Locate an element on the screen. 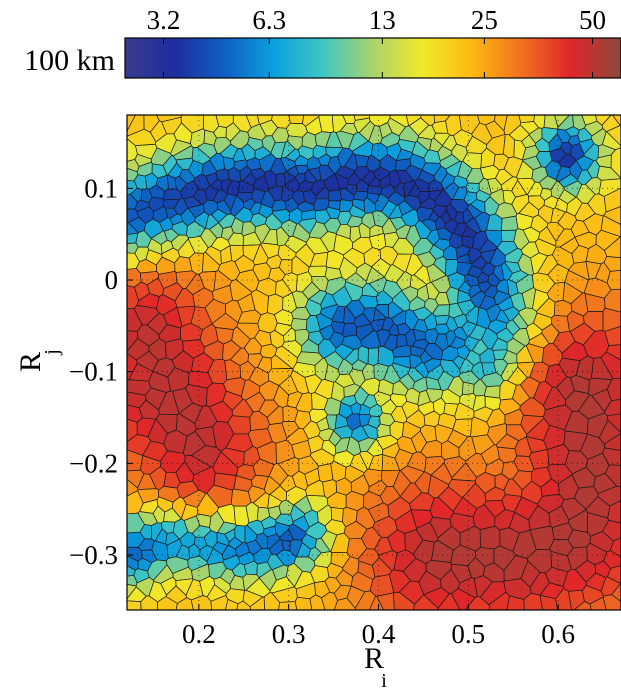 The image size is (621, 689). colorbar-ticks: 3.2 6.3 13 25 50 is located at coordinates (376, 41).